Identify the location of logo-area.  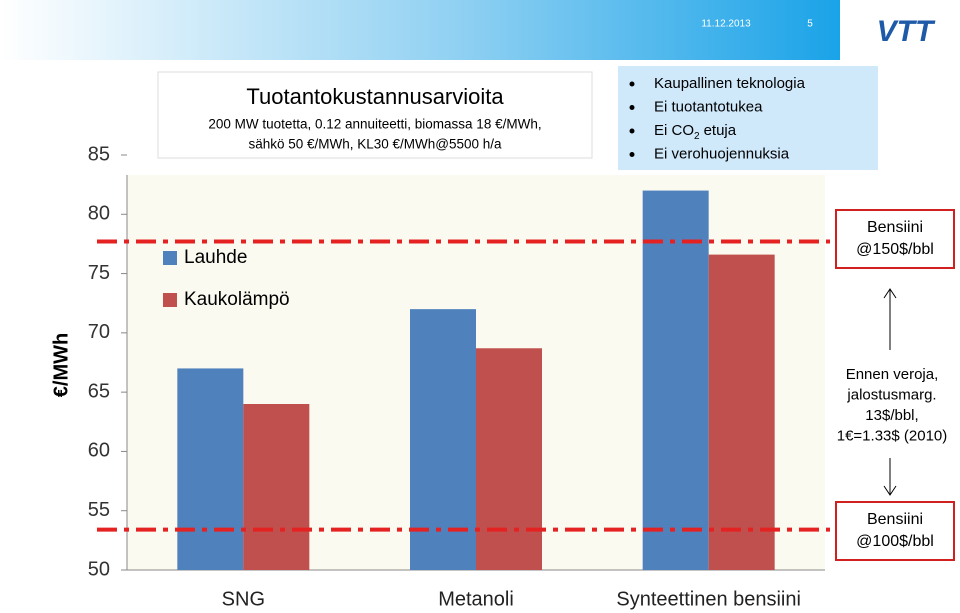
(900, 30).